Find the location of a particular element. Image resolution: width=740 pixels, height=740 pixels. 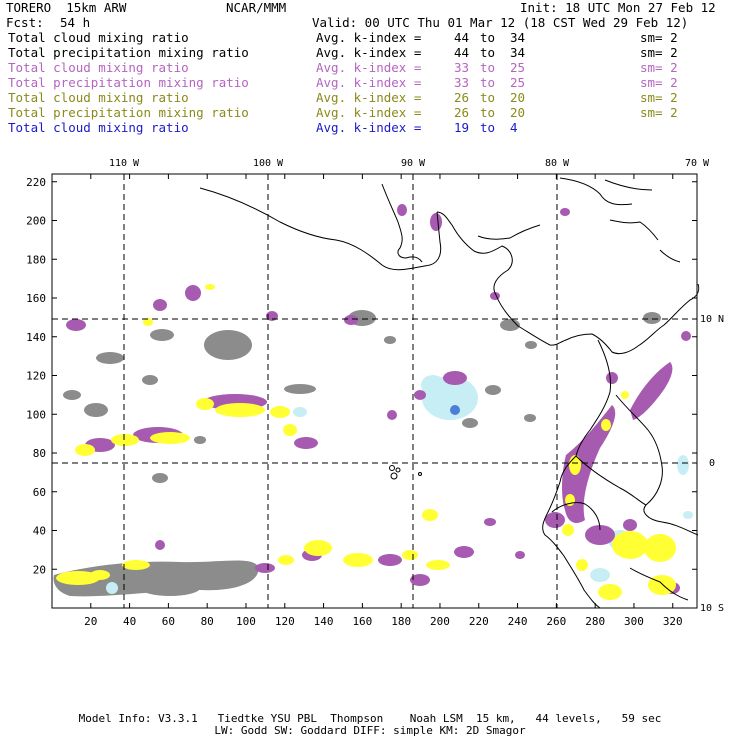

longitude-label: 70 W is located at coordinates (697, 163).